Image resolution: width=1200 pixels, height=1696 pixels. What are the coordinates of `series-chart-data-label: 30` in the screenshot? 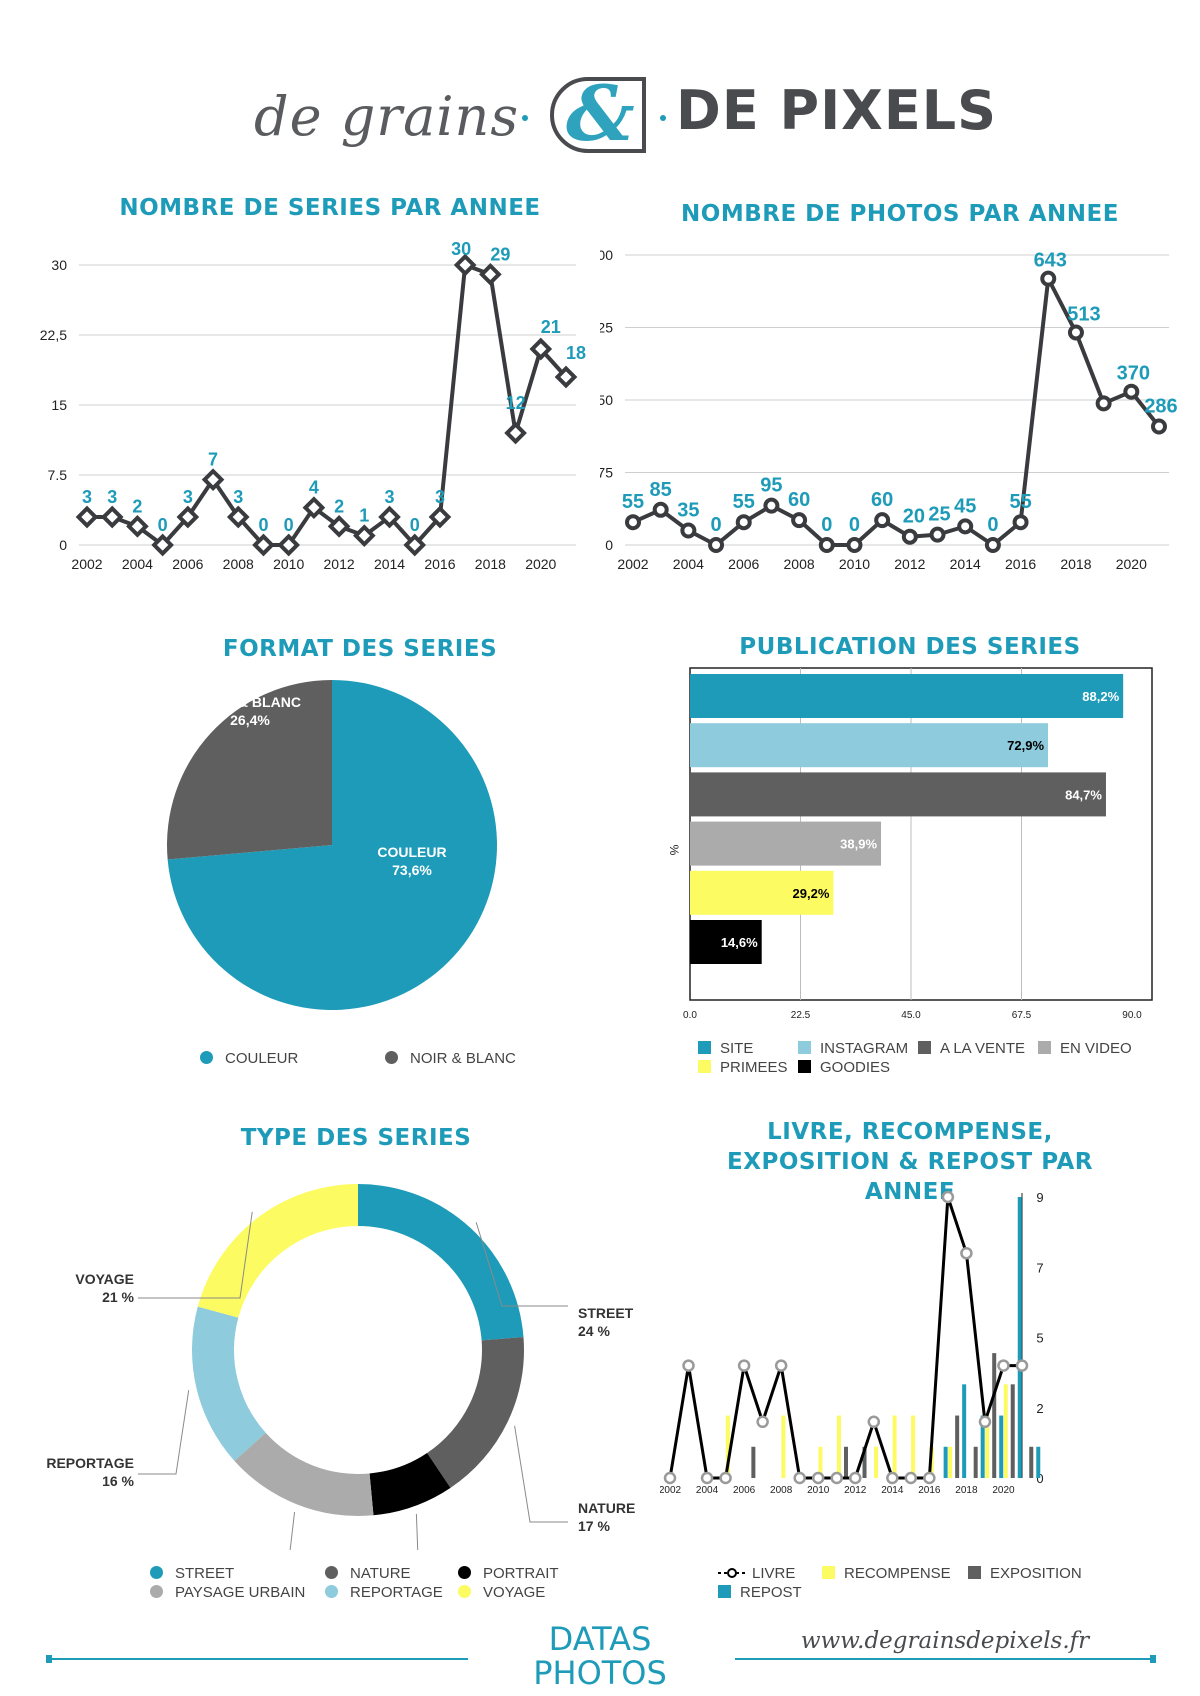 It's located at (461, 249).